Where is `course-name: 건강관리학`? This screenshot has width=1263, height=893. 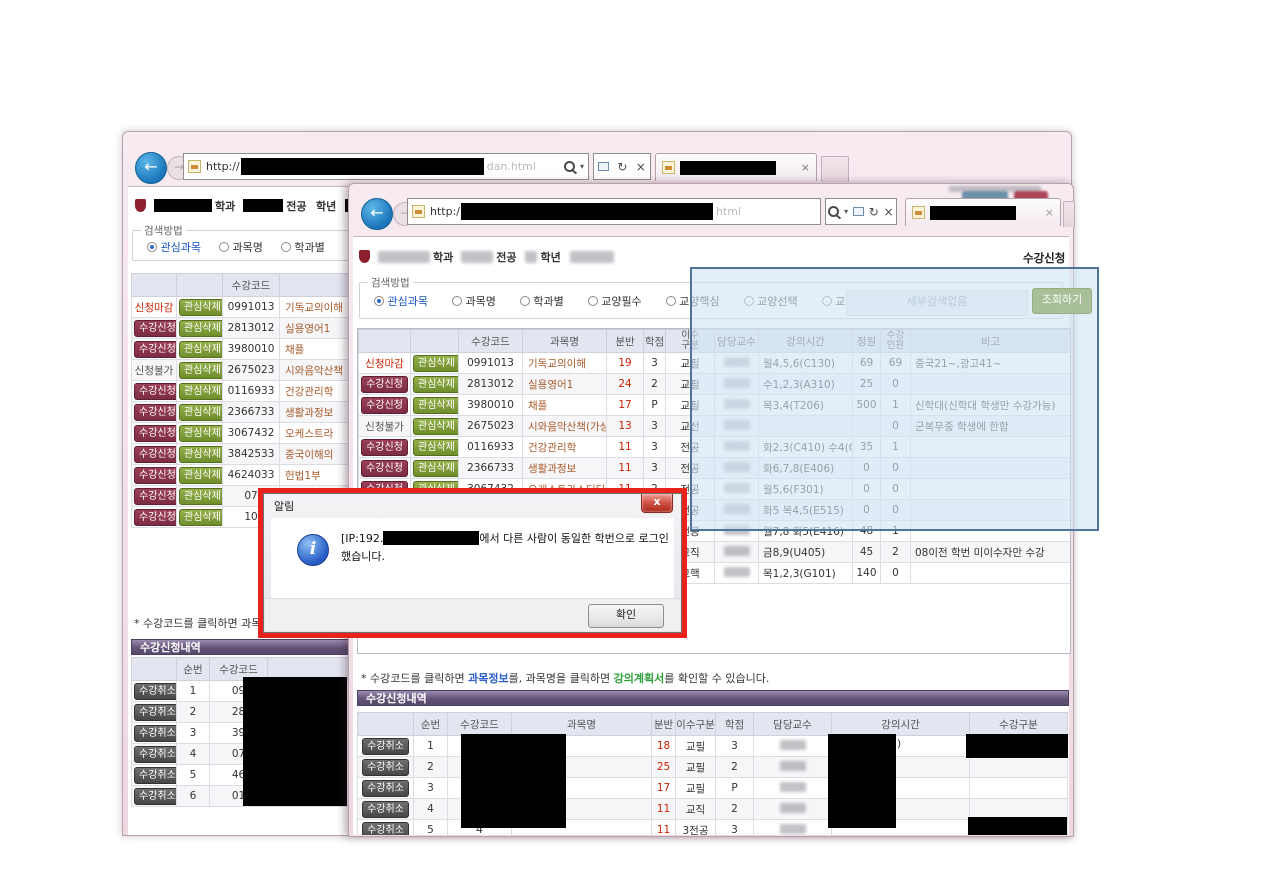
course-name: 건강관리학 is located at coordinates (564, 447).